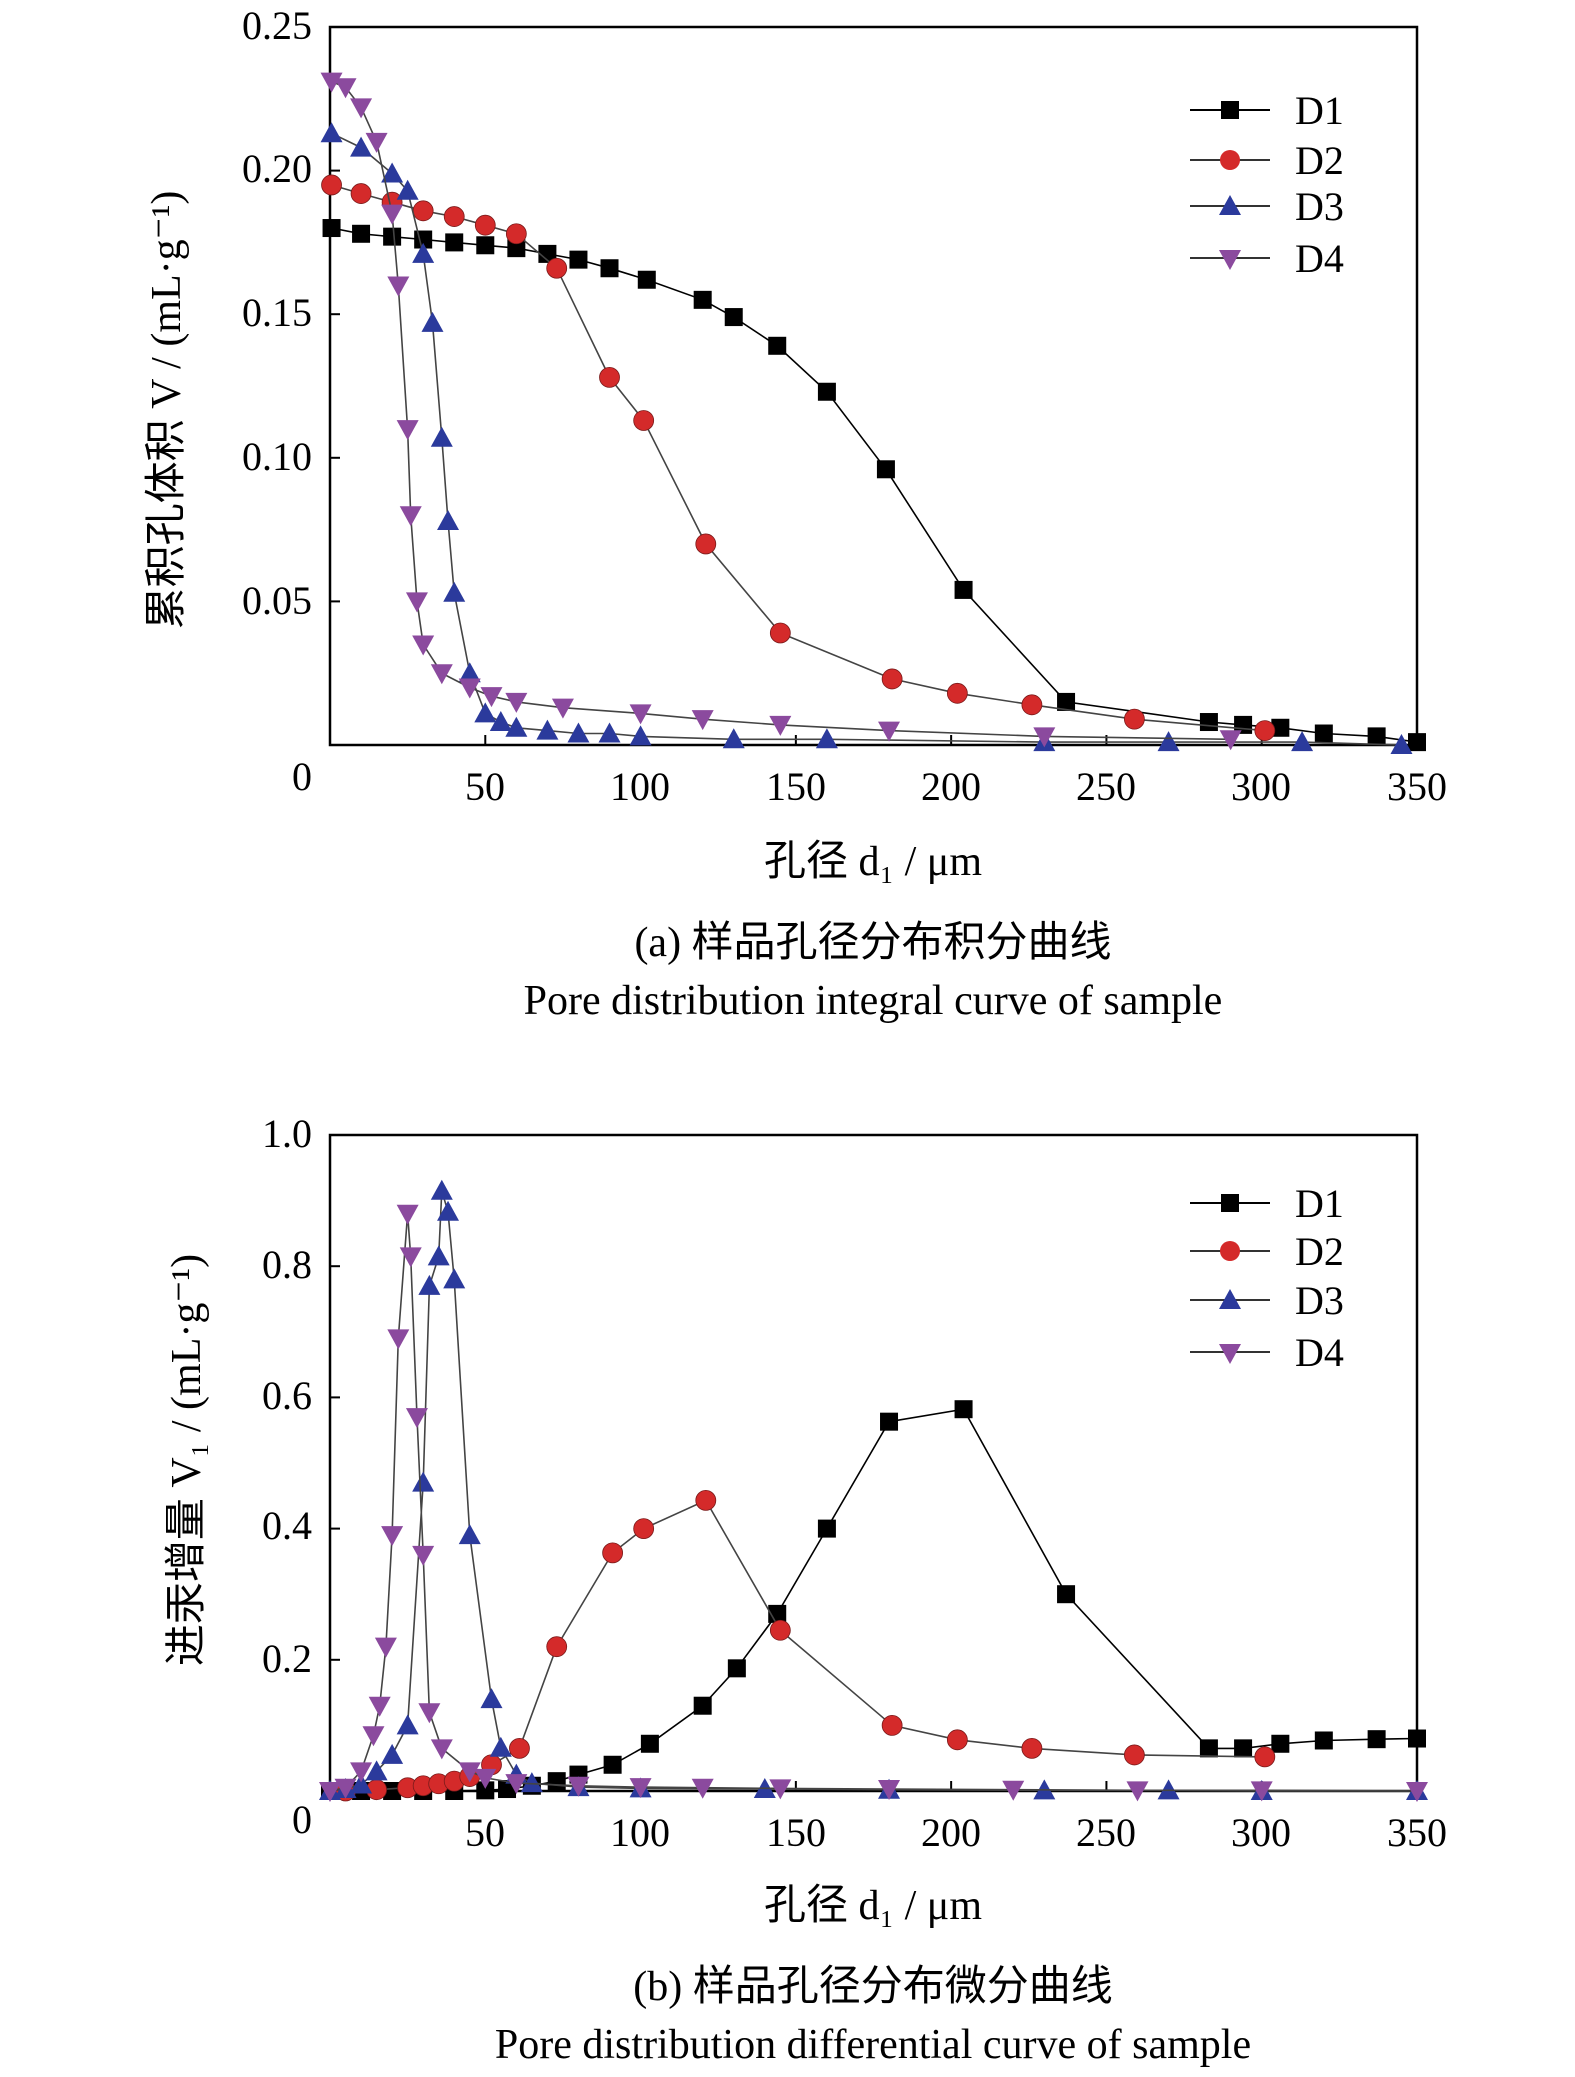 Image resolution: width=1575 pixels, height=2077 pixels. I want to click on panel-a-legend-label-d2: D2, so click(1319, 160).